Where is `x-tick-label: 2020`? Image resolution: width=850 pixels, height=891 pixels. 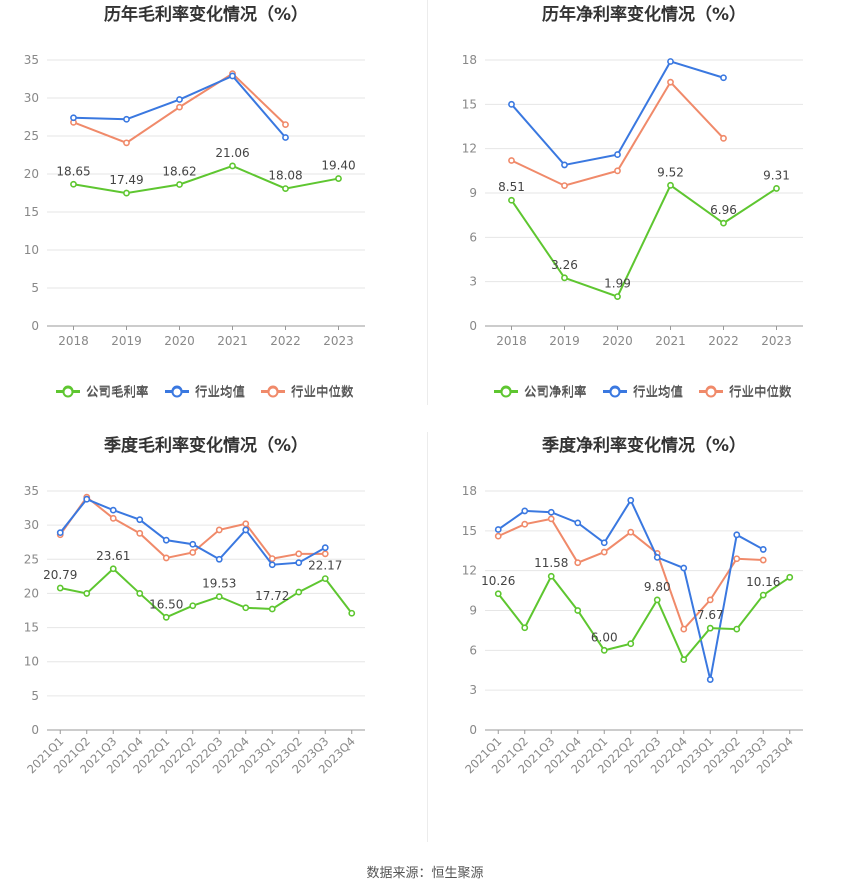 x-tick-label: 2020 is located at coordinates (179, 341).